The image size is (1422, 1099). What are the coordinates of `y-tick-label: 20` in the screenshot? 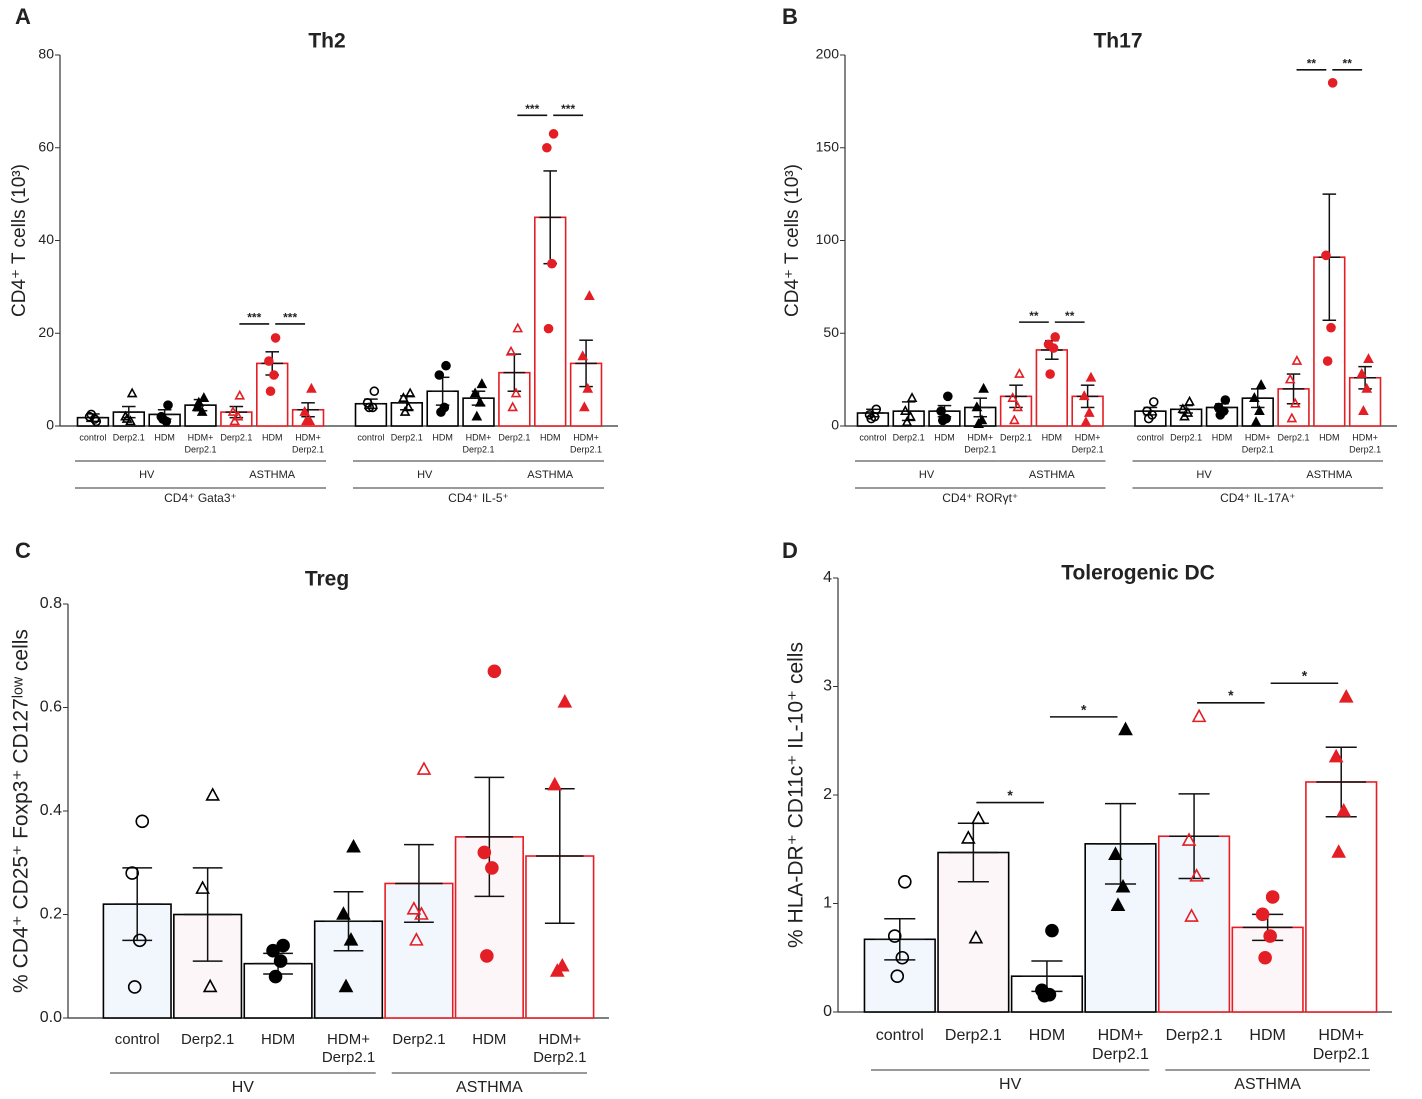 It's located at (46, 332).